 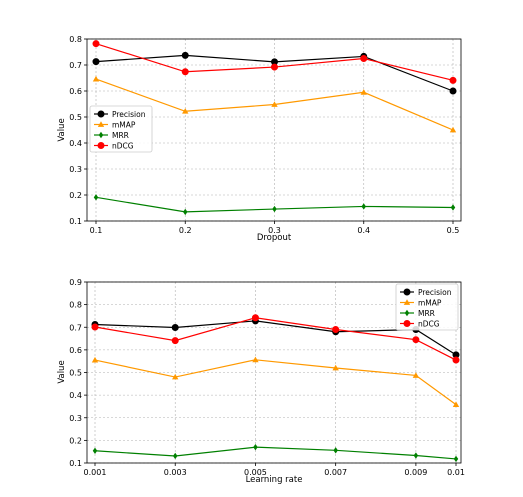 What do you see at coordinates (274, 238) in the screenshot?
I see `x-axis-label: Dropout` at bounding box center [274, 238].